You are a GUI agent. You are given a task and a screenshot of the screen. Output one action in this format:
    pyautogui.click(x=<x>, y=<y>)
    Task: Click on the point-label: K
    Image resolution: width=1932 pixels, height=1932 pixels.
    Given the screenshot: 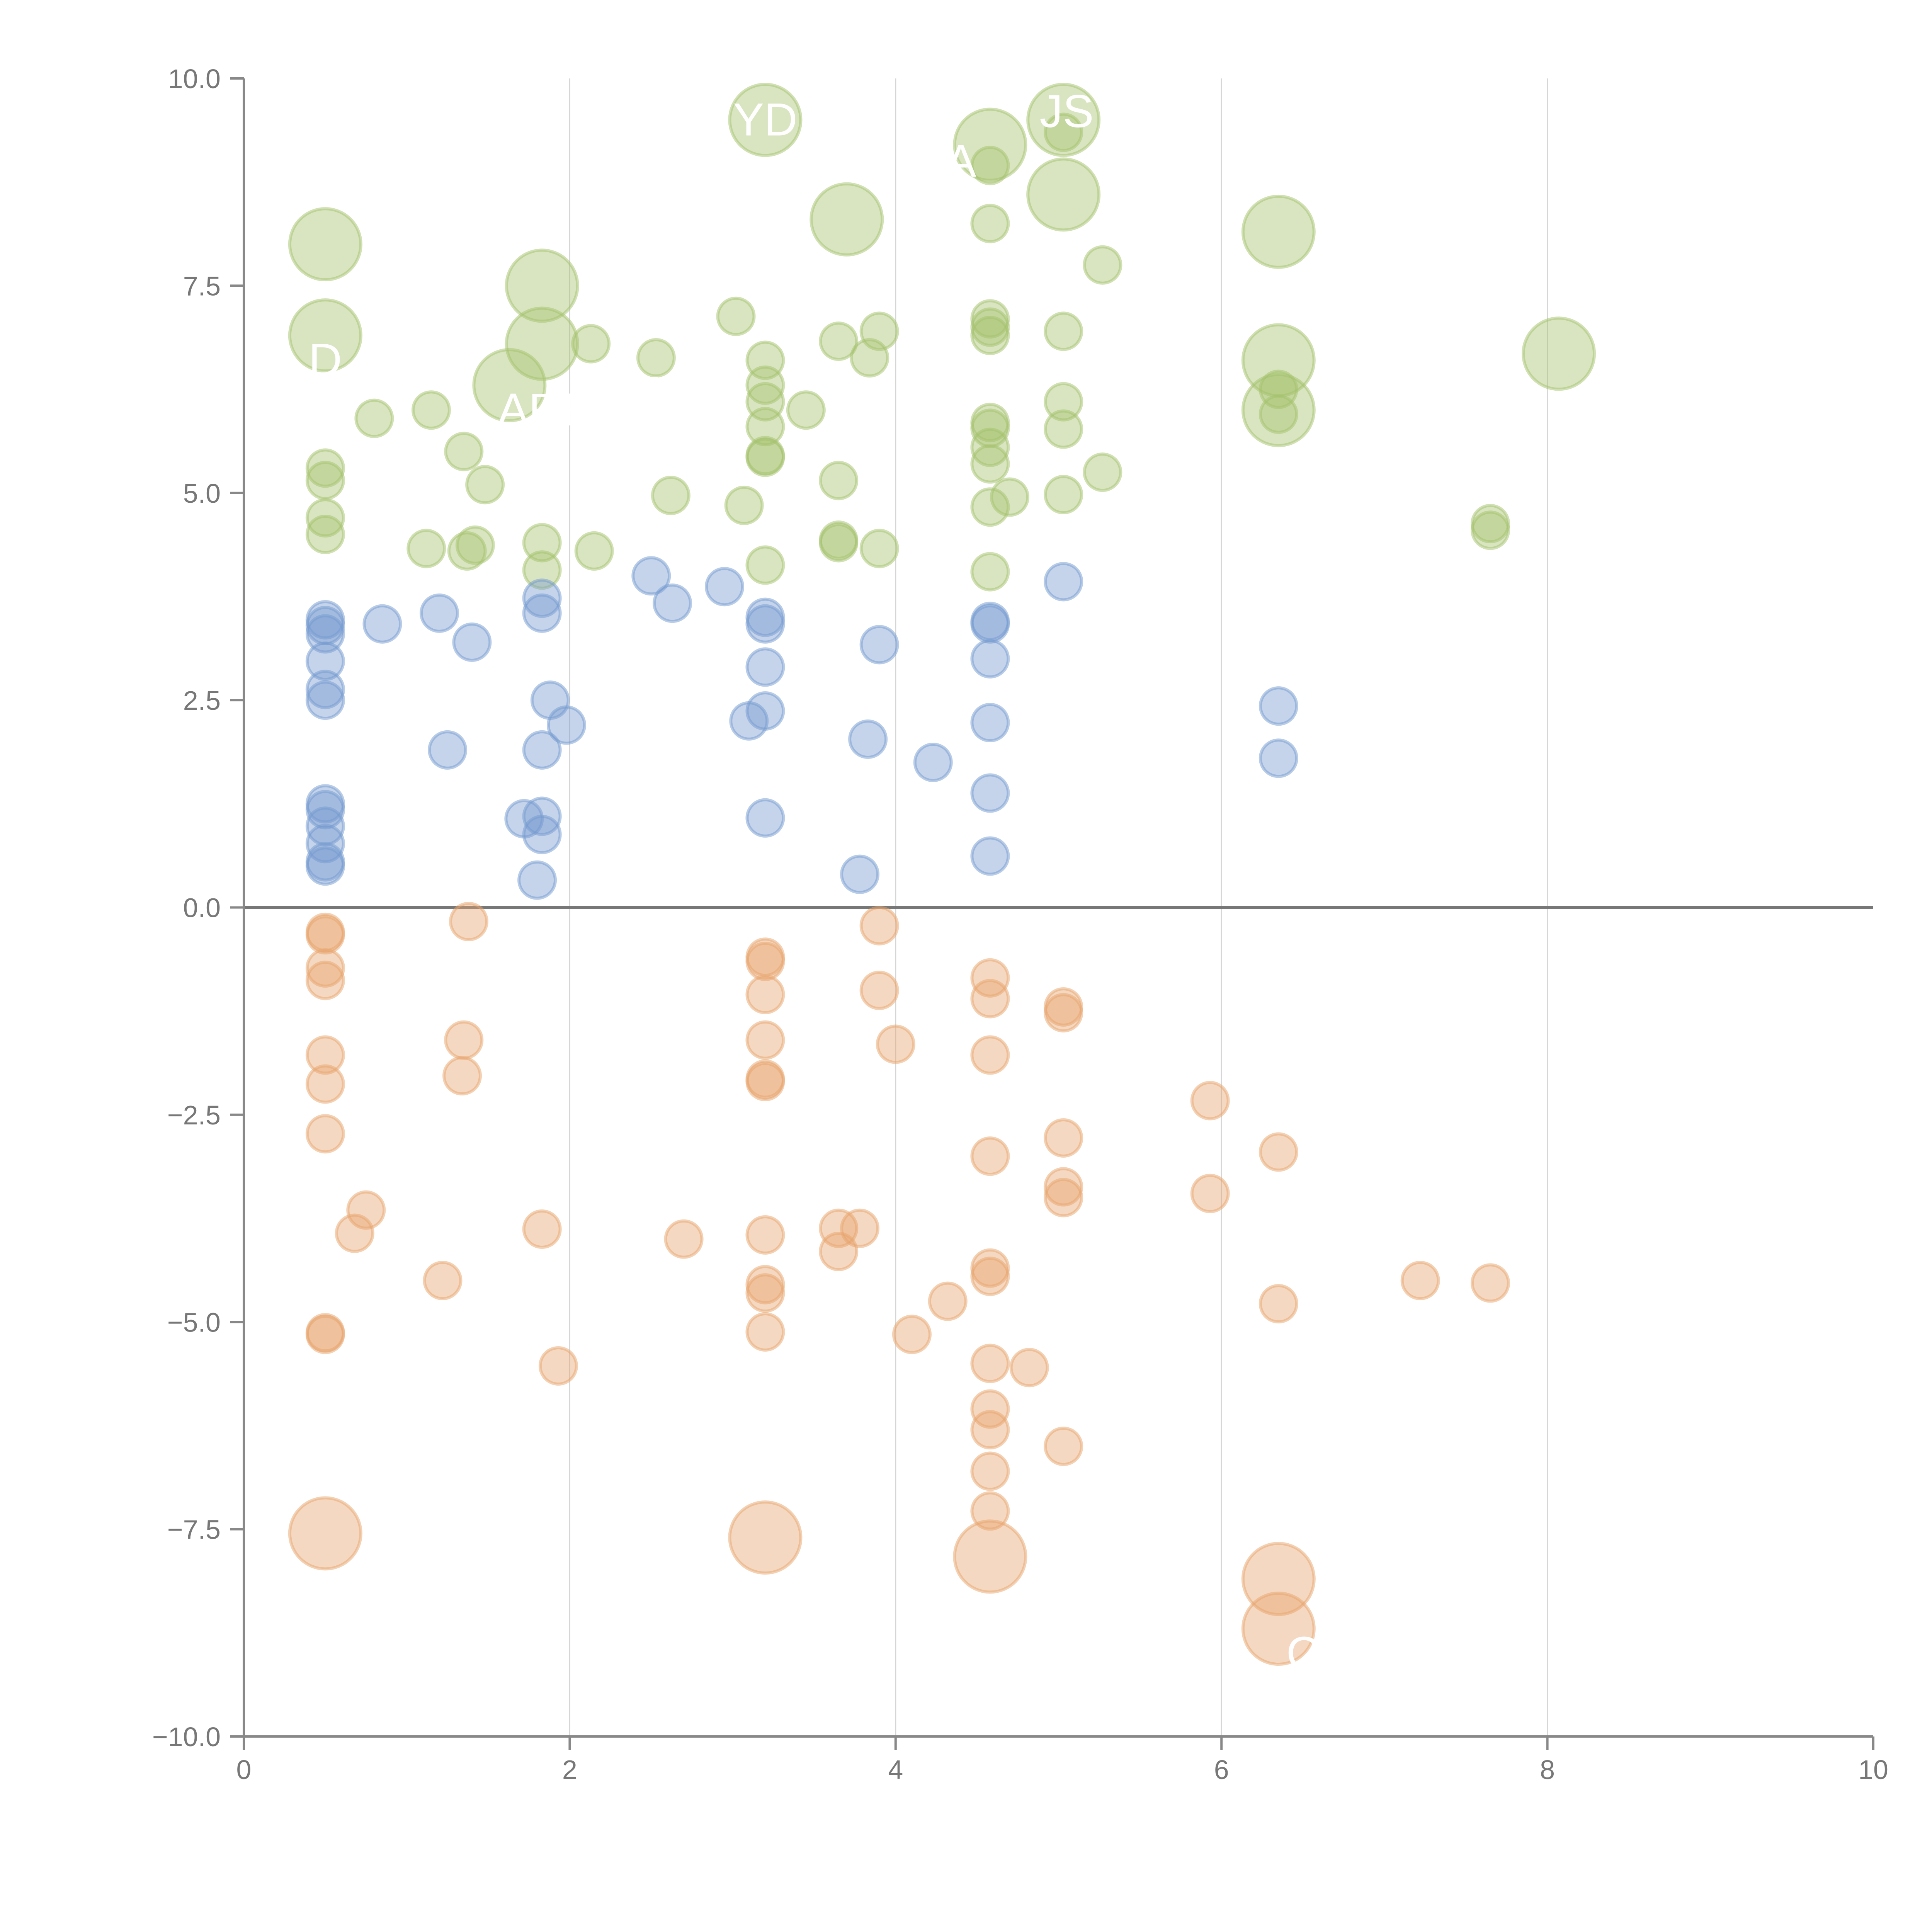 What is the action you would take?
    pyautogui.click(x=733, y=376)
    